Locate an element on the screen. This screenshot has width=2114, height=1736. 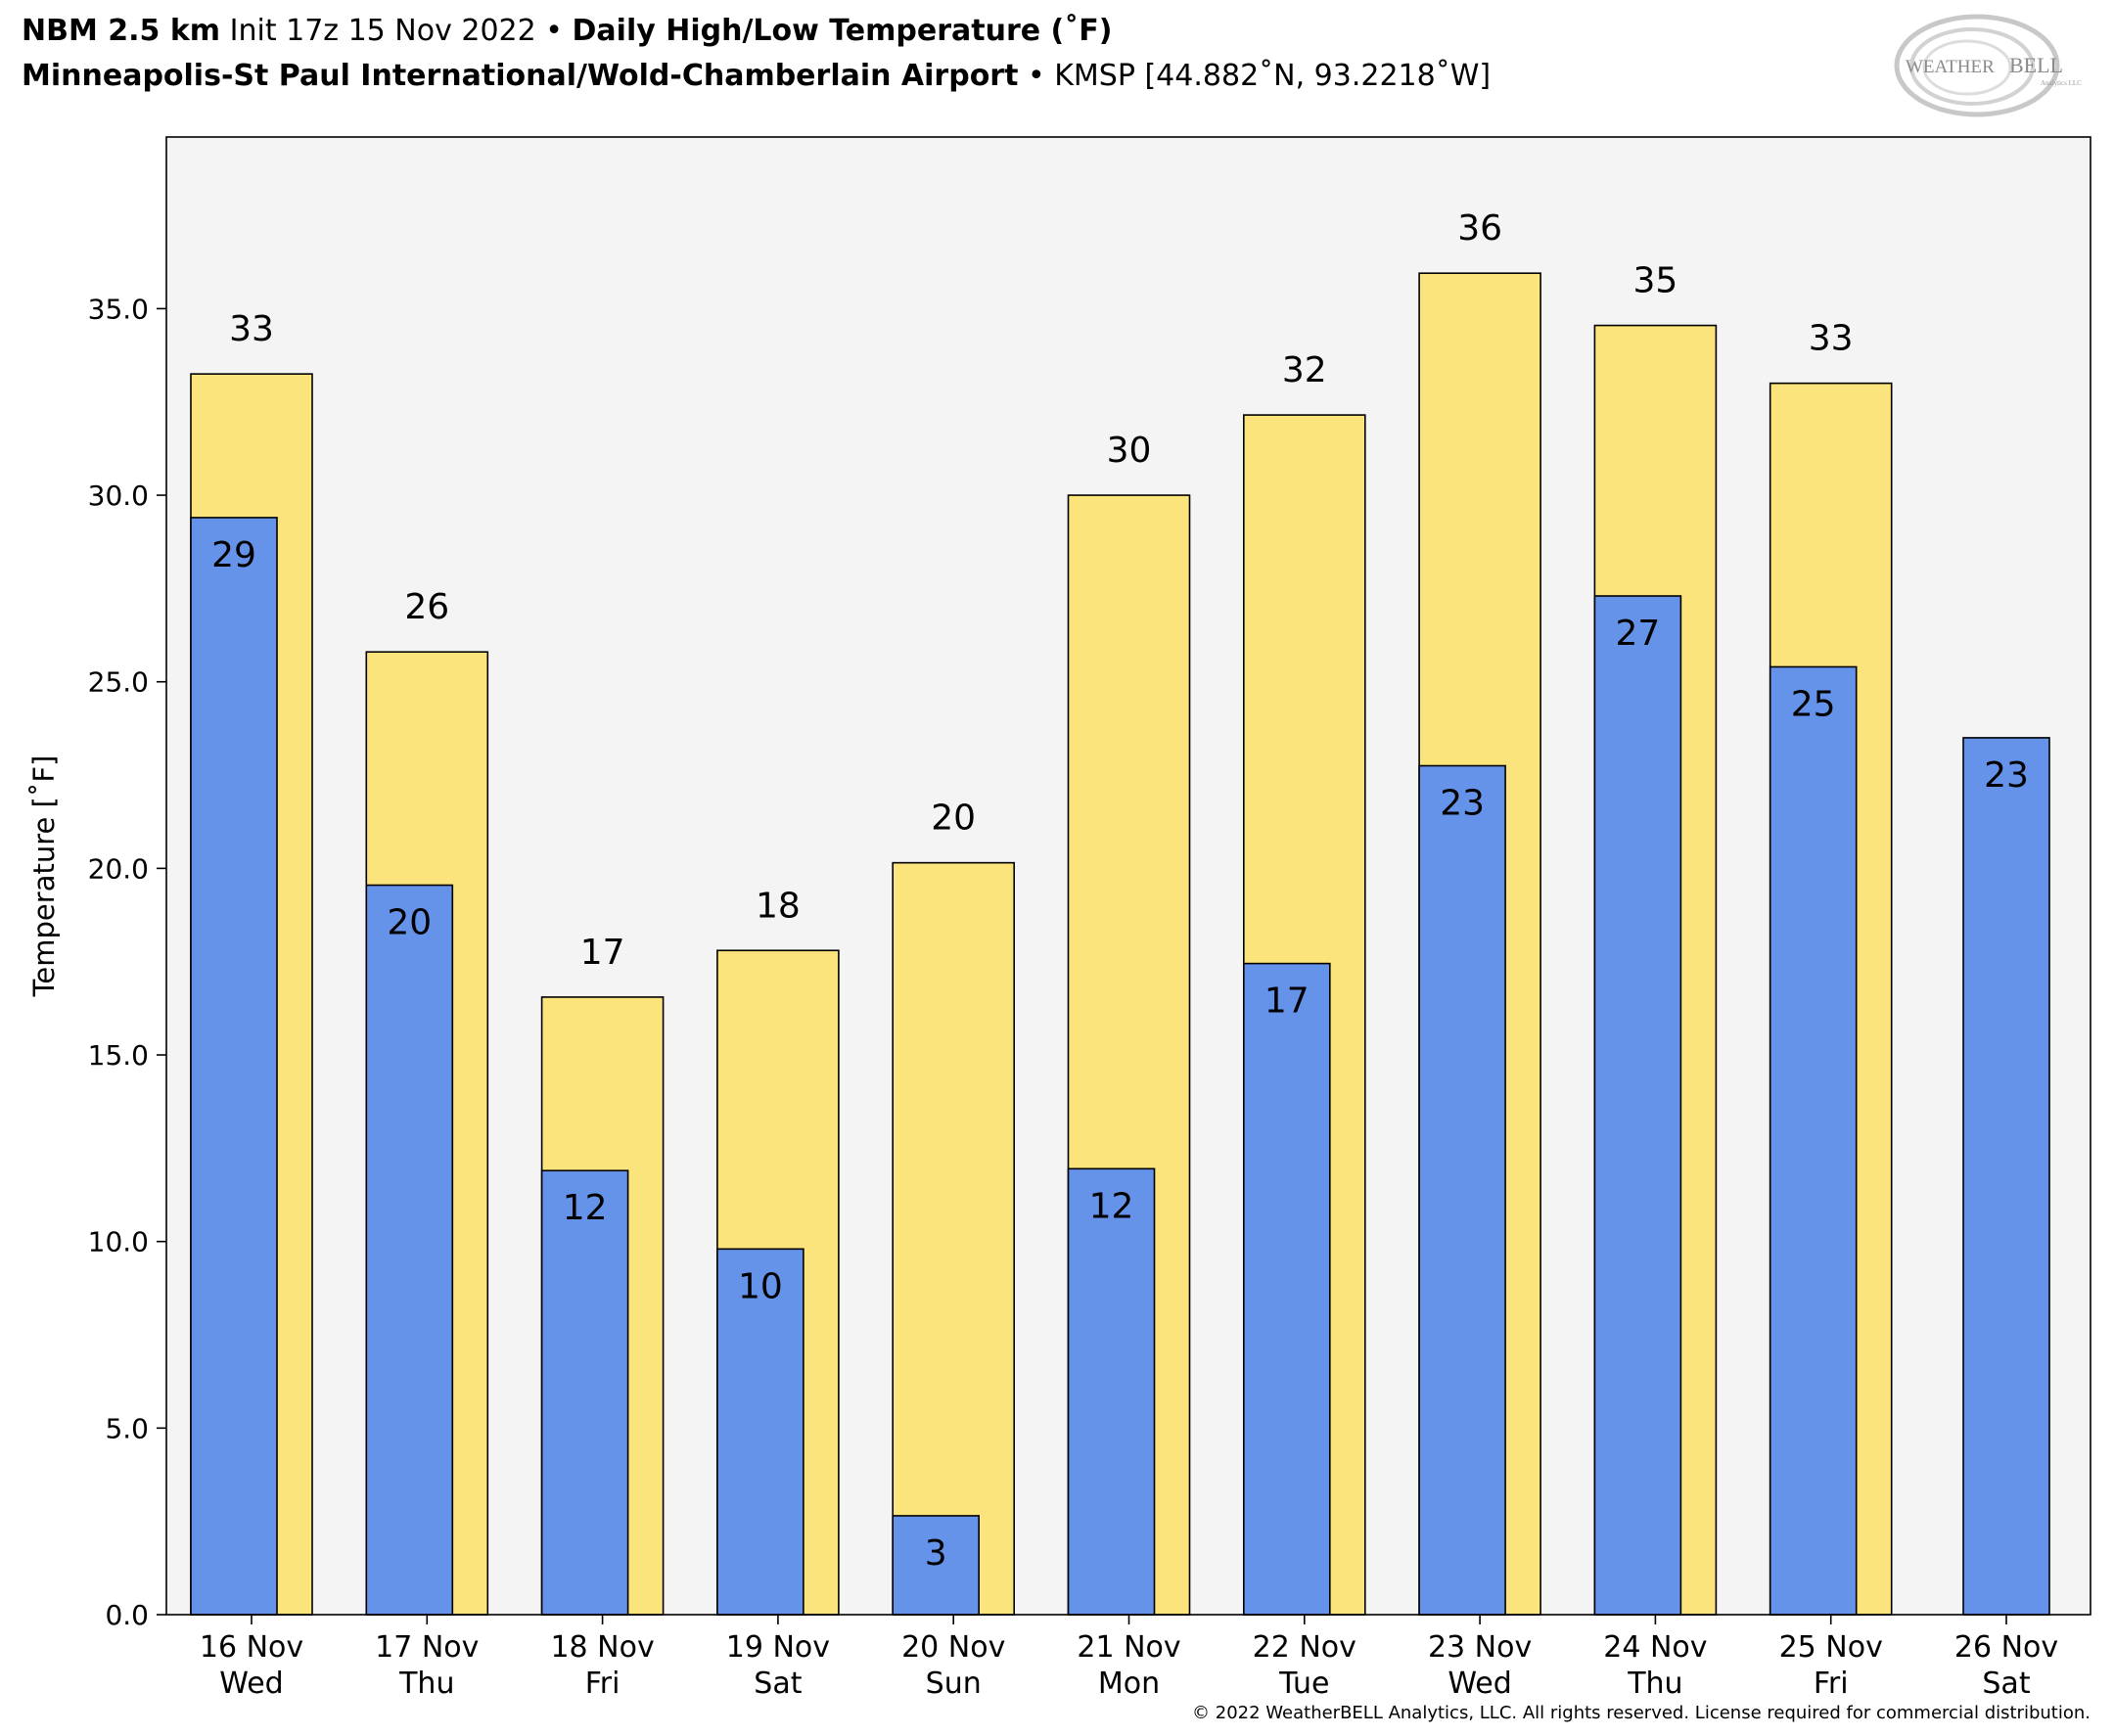
x-tick-weekday: Mon is located at coordinates (1129, 1684).